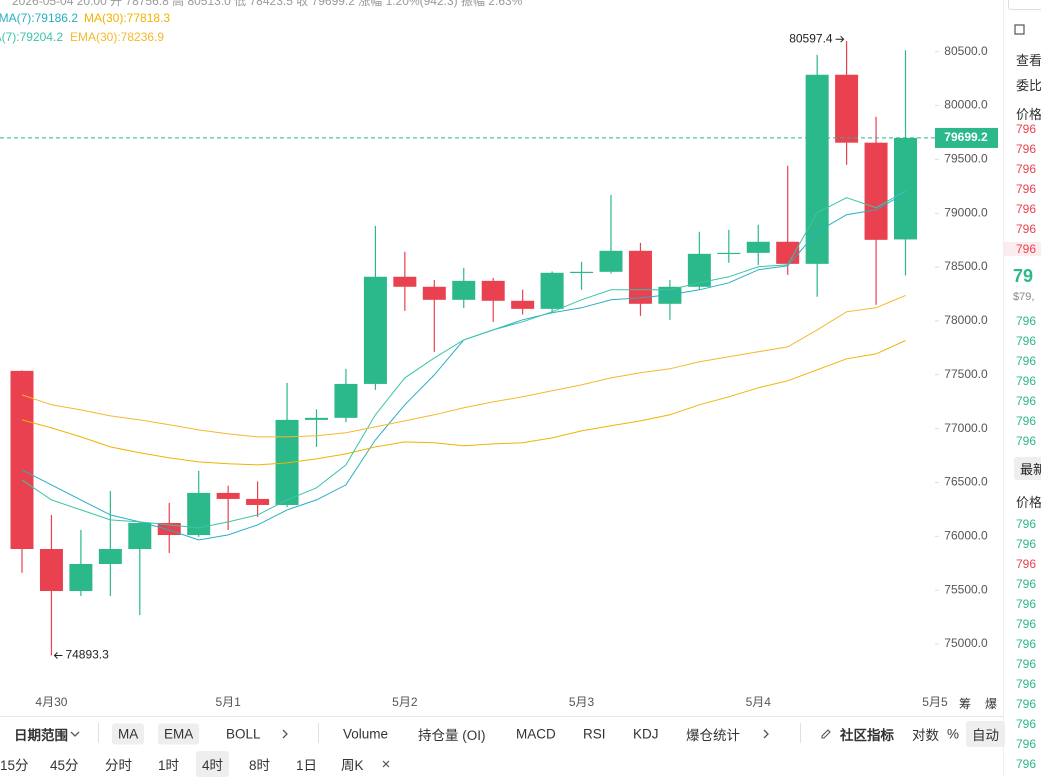 The image size is (1041, 777). What do you see at coordinates (713, 735) in the screenshot?
I see `toolbar-button: 爆仓统计` at bounding box center [713, 735].